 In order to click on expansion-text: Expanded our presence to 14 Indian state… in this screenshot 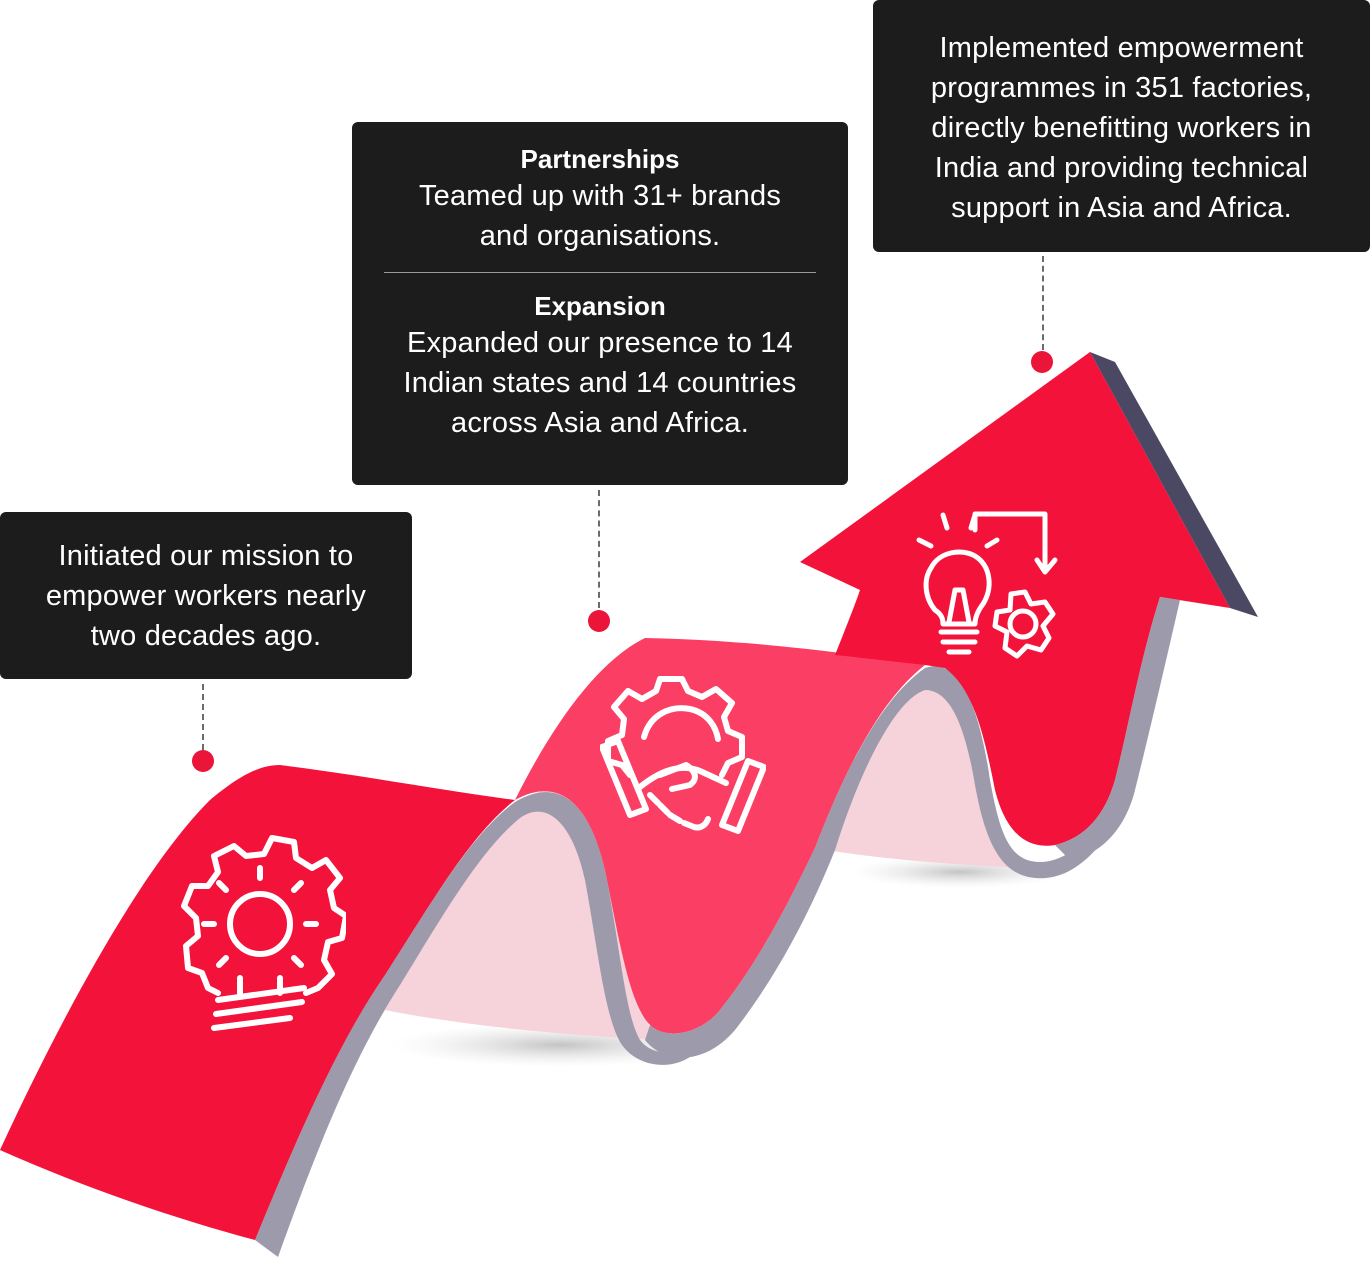, I will do `click(600, 383)`.